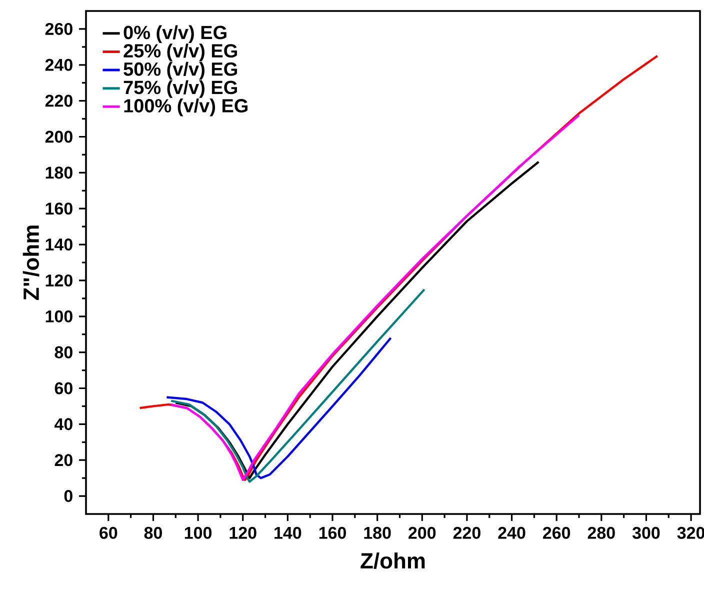 The height and width of the screenshot is (592, 704). I want to click on x-tick-label: 160, so click(332, 532).